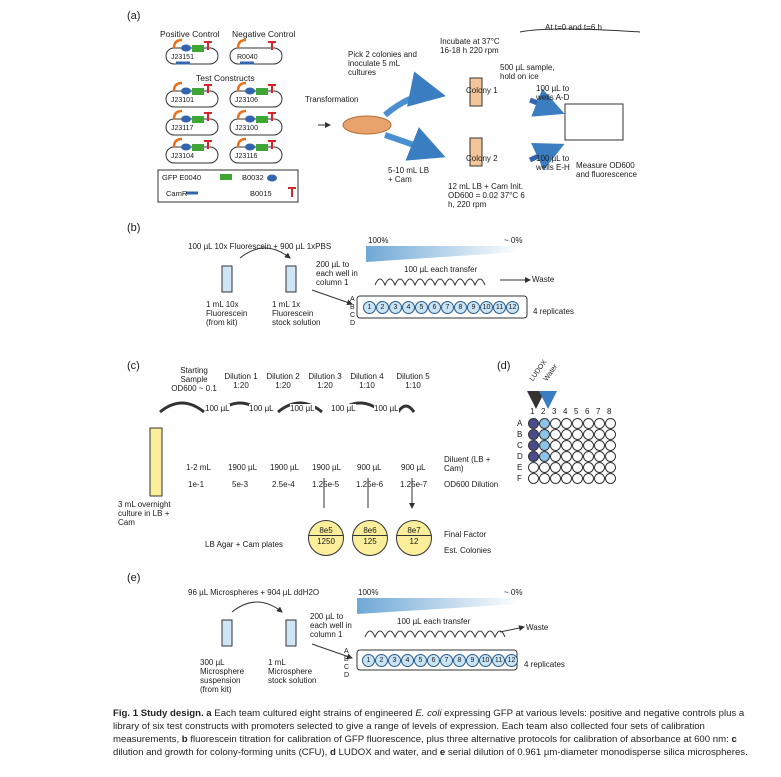 The image size is (781, 777). I want to click on volume-label: 1900 µL, so click(285, 467).